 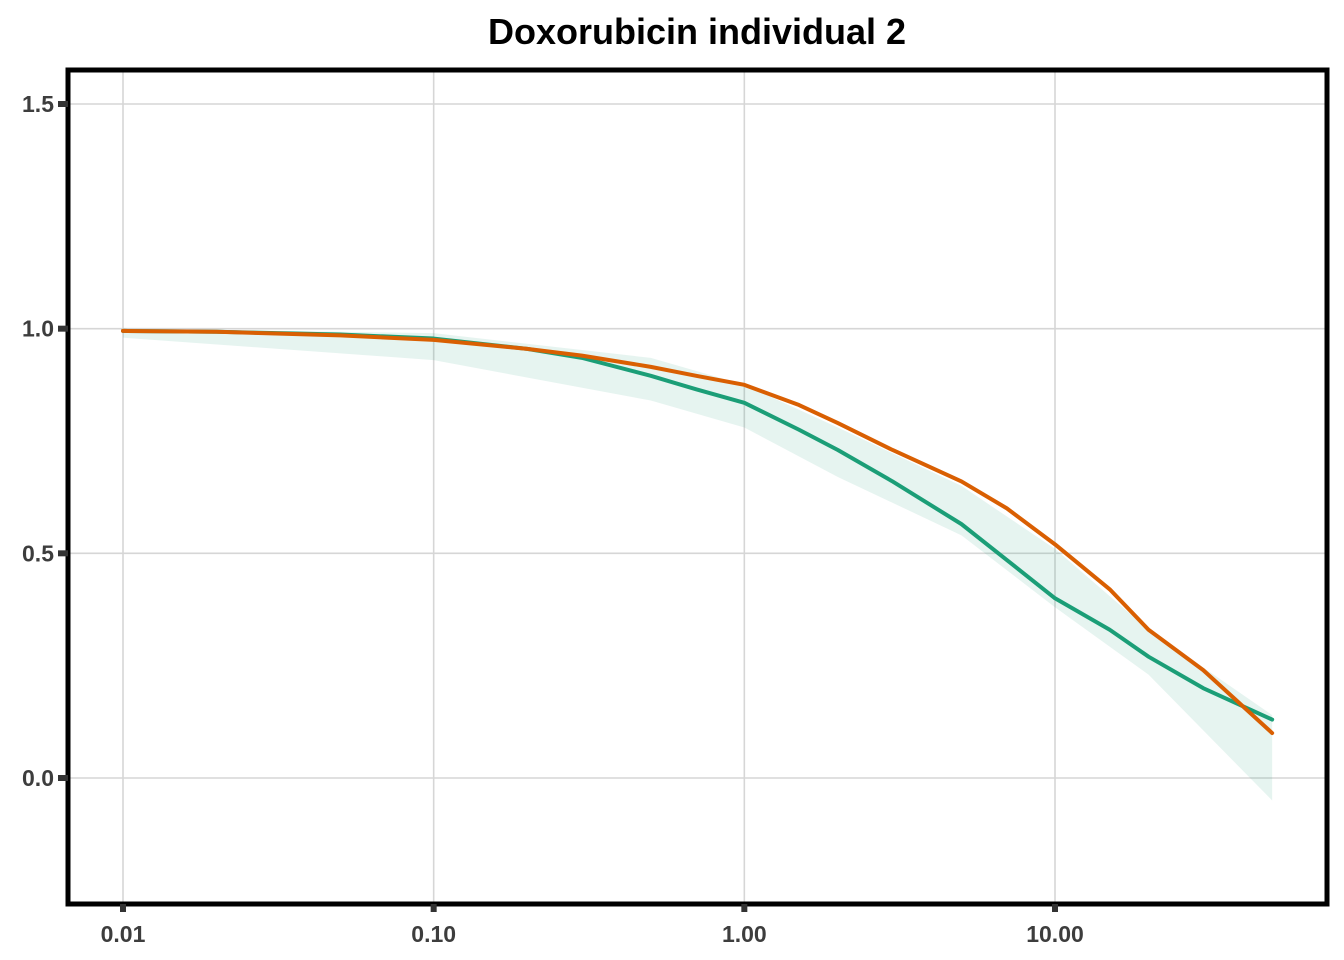 What do you see at coordinates (697, 31) in the screenshot?
I see `chart-title: Doxorubicin individual 2` at bounding box center [697, 31].